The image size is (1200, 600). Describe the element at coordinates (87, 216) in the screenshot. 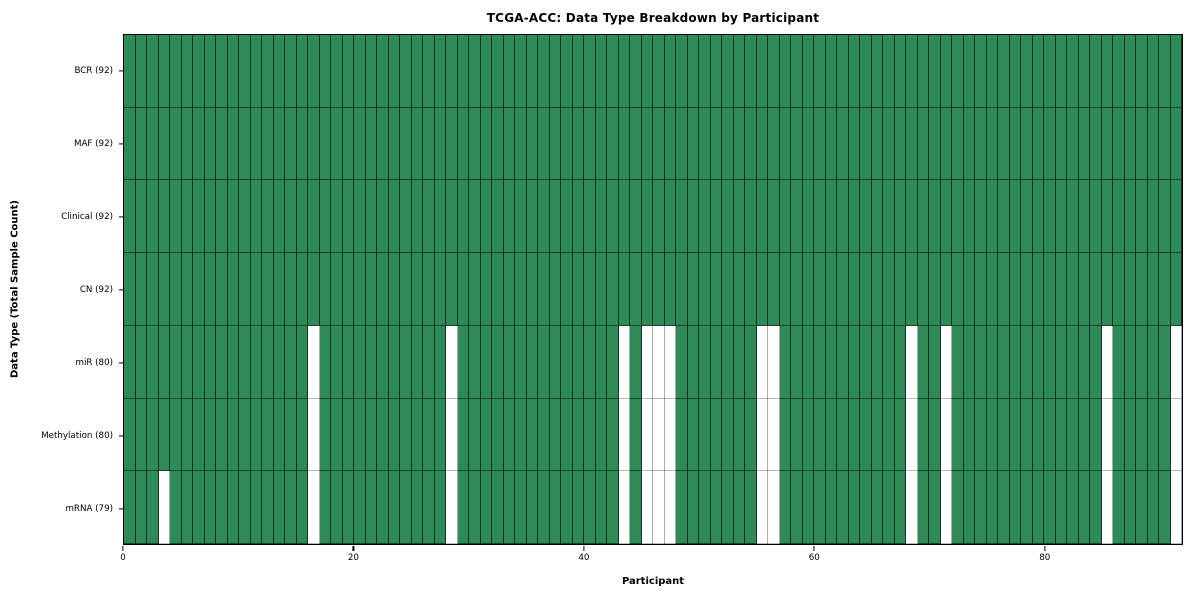

I see `y-tick-label: Clinical (92)` at that location.